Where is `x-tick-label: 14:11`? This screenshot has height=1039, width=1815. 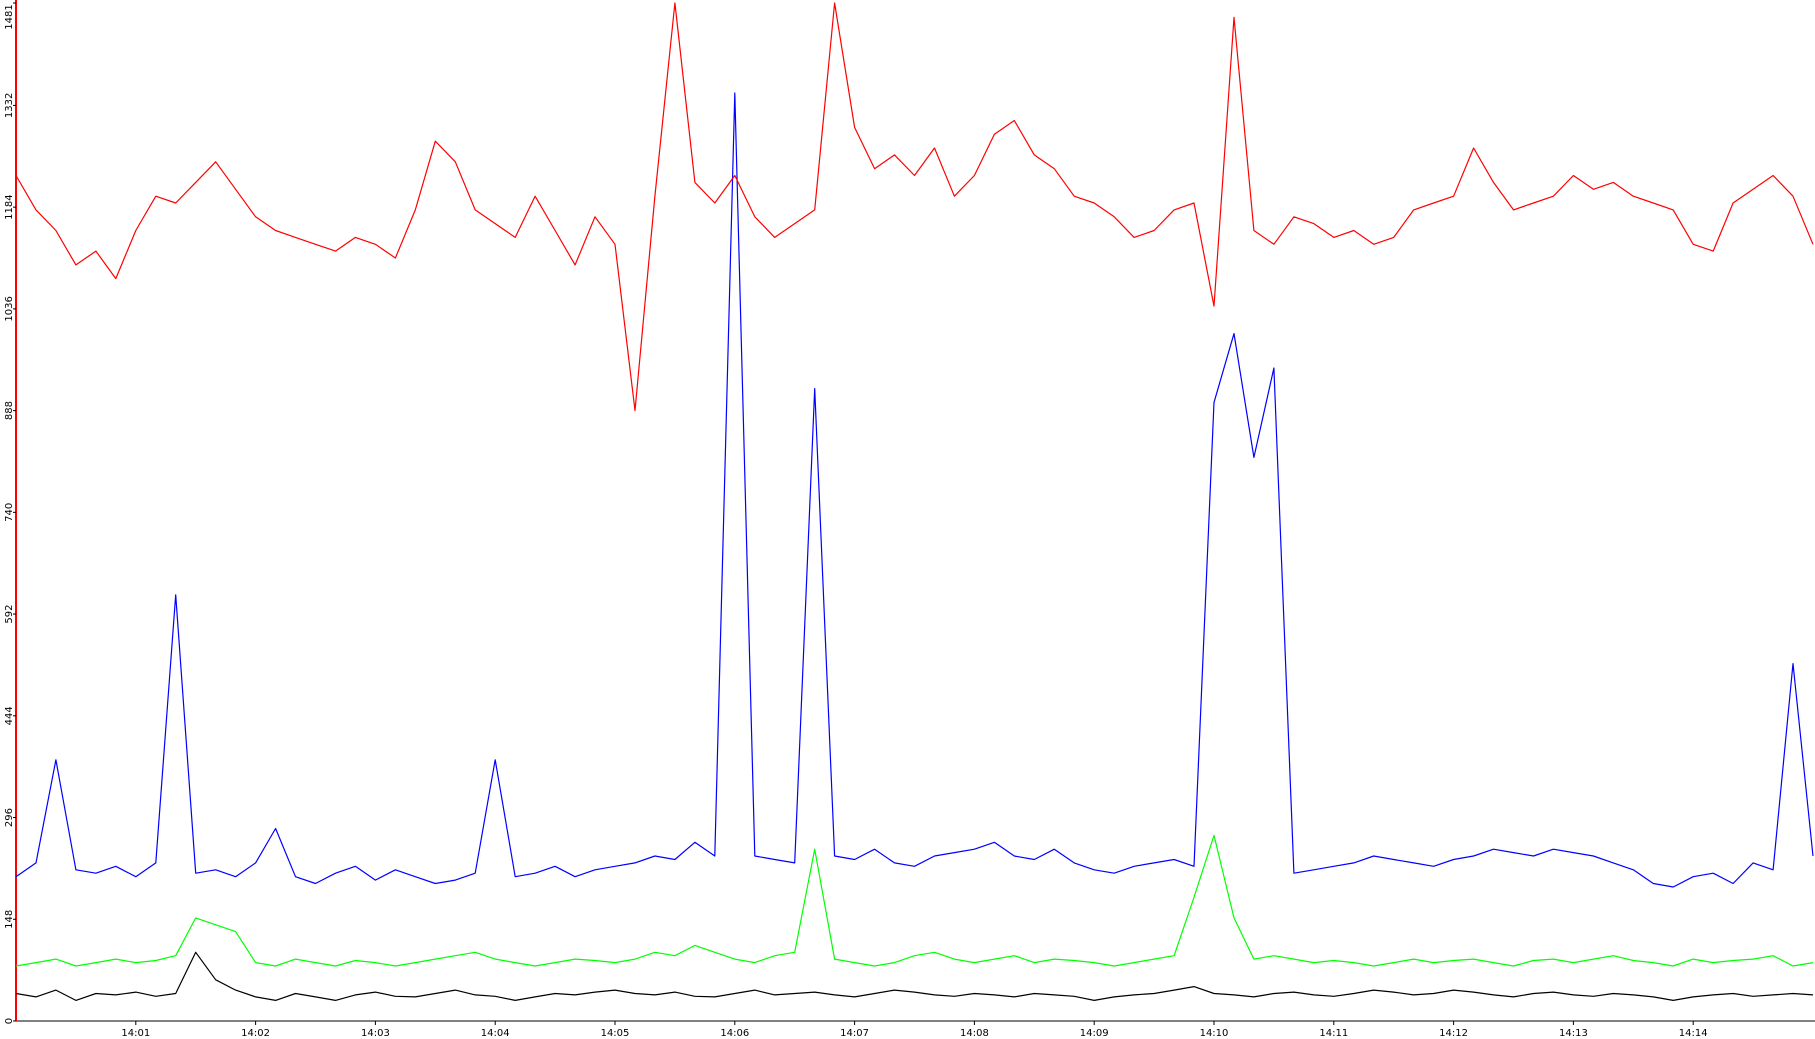
x-tick-label: 14:11 is located at coordinates (1333, 1033).